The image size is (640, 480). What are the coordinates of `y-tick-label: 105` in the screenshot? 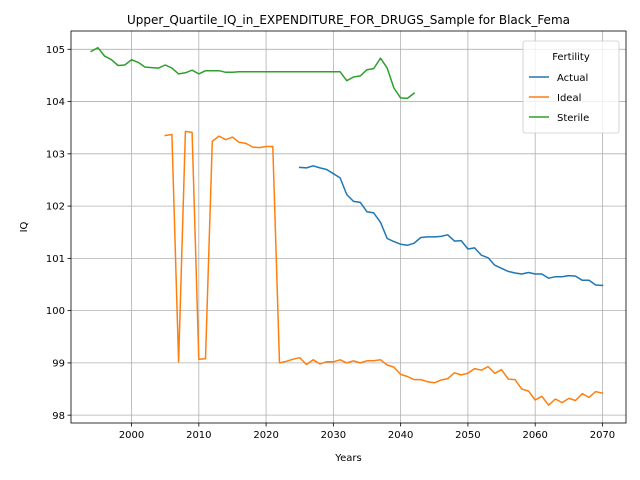 It's located at (55, 50).